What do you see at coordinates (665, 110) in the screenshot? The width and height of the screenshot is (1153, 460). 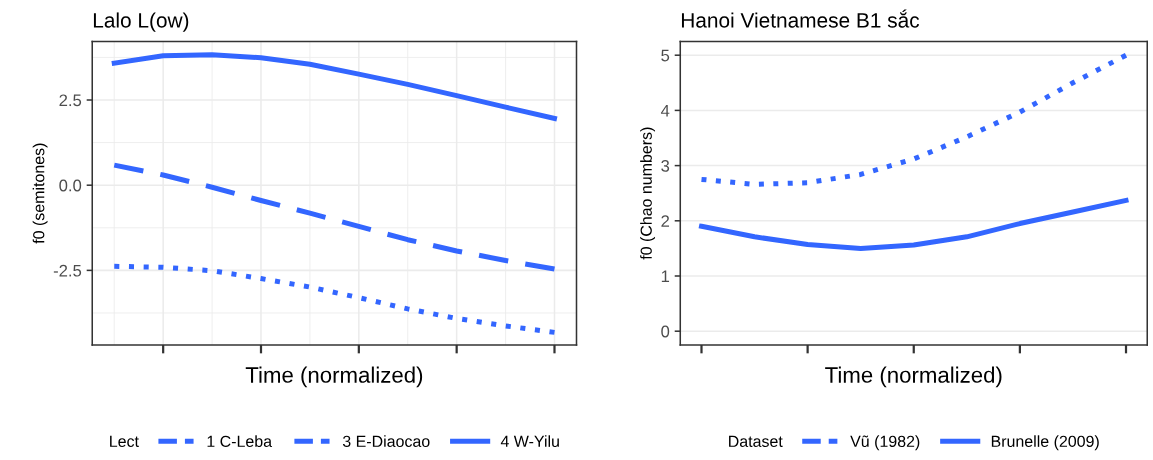 I see `y-tick-label: 4` at bounding box center [665, 110].